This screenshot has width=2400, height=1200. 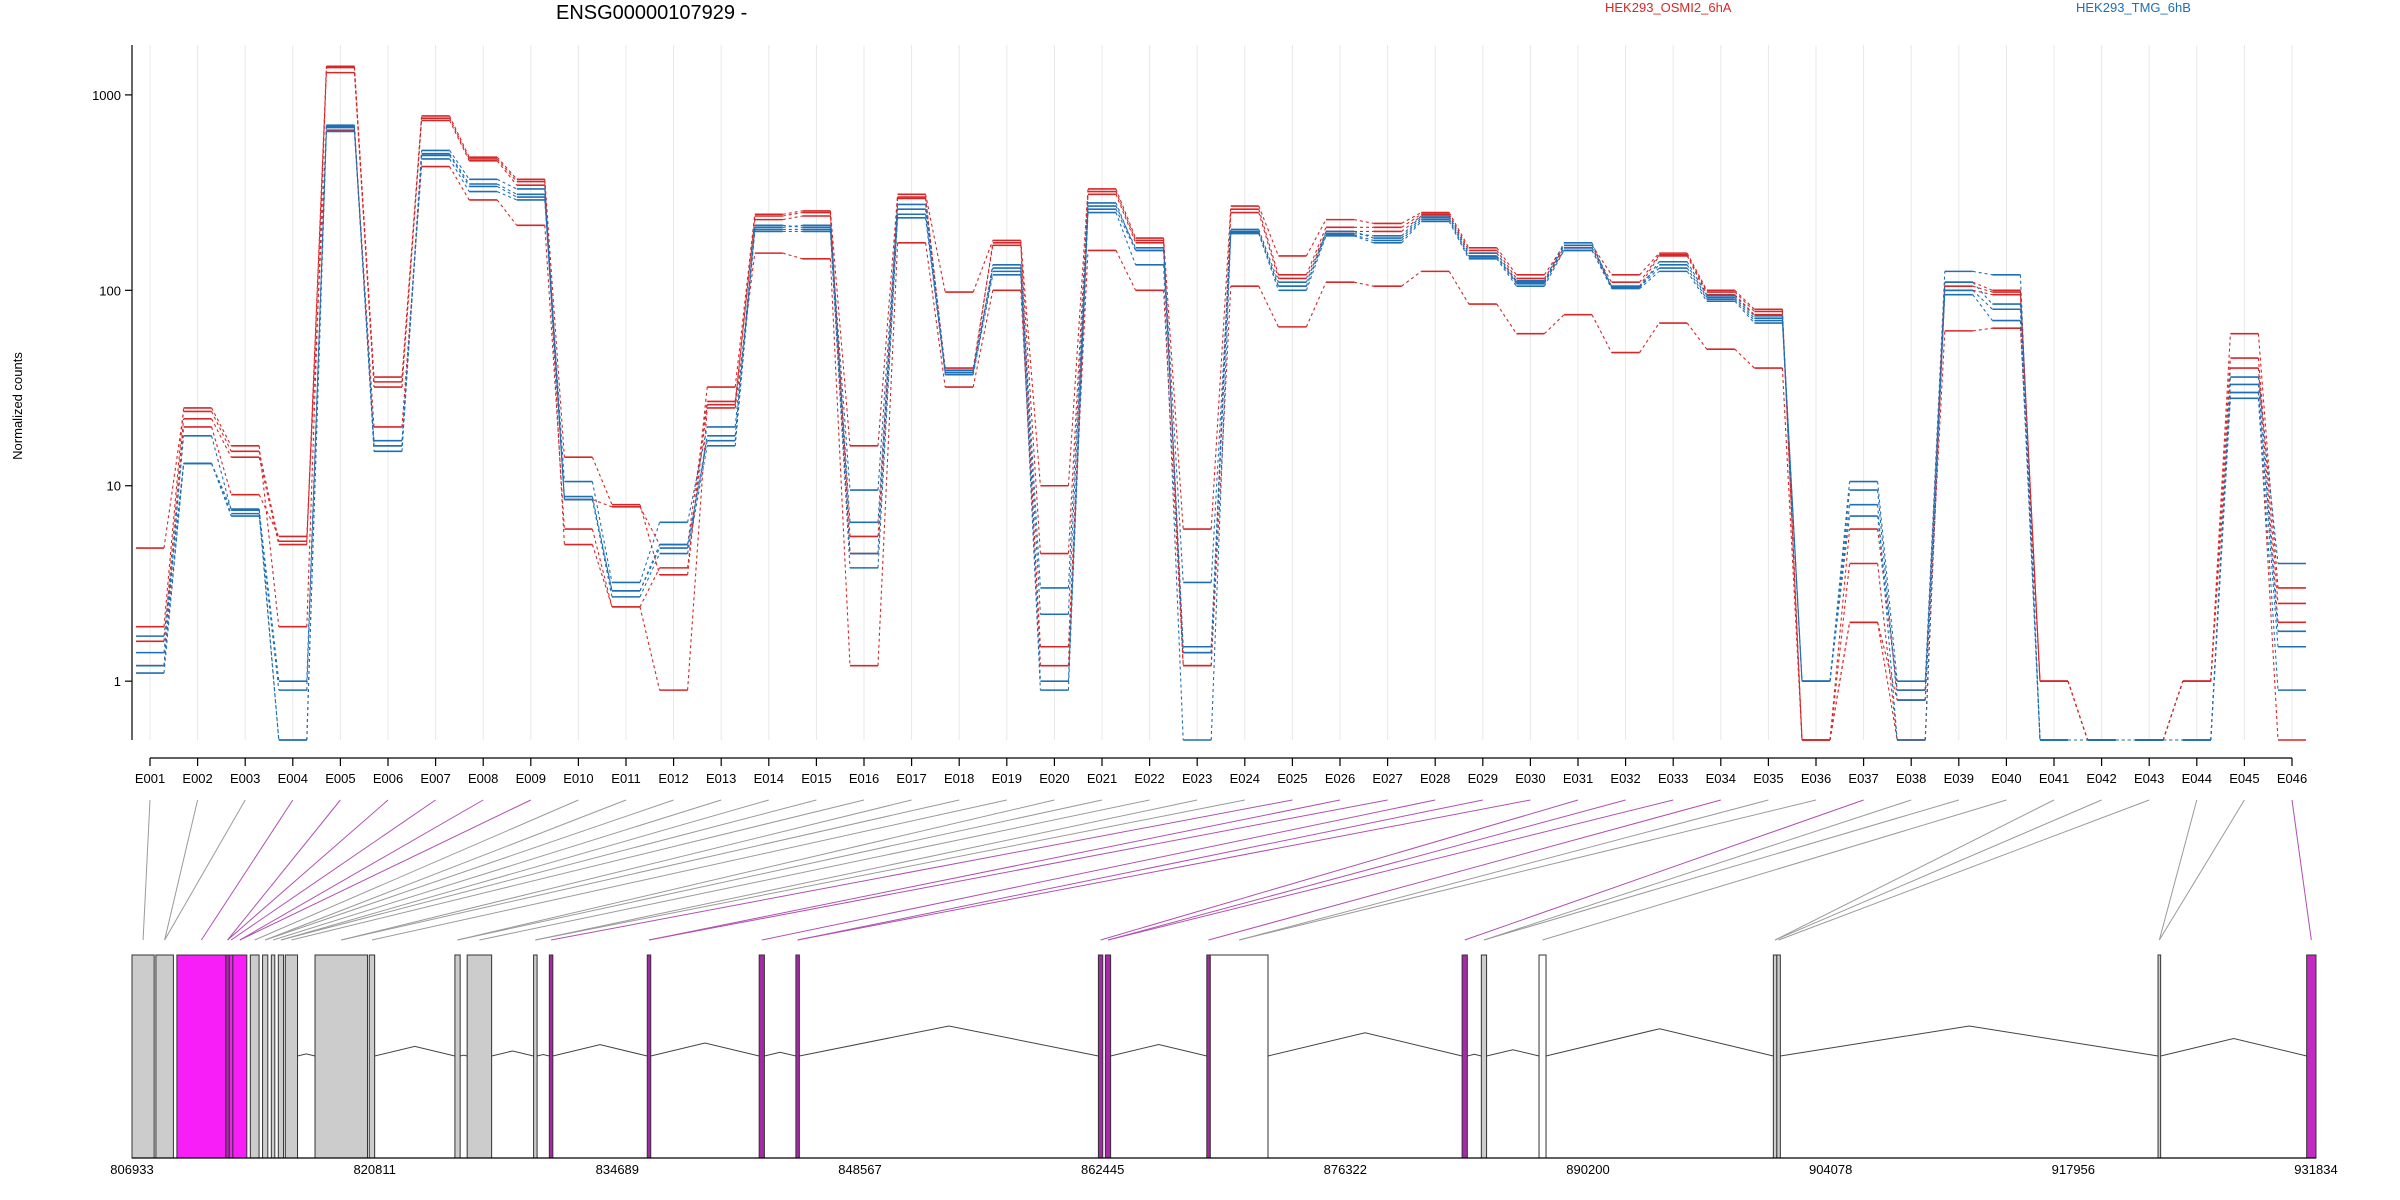 I want to click on x-tick-label-E035: E035, so click(x=1768, y=778).